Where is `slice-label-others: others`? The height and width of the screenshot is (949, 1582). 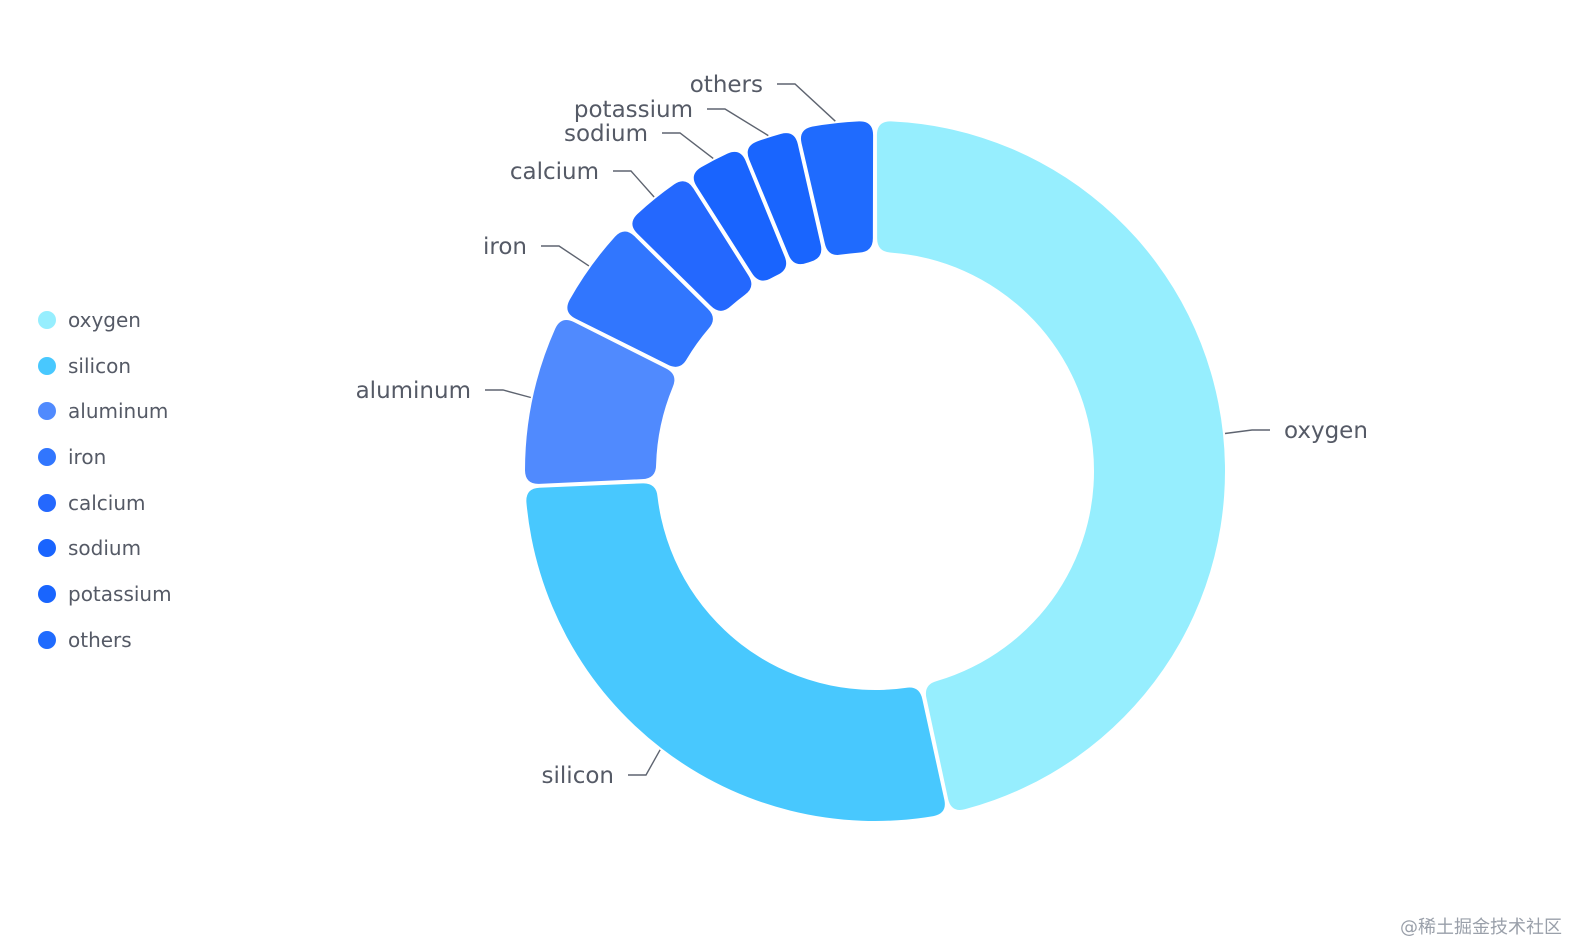
slice-label-others: others is located at coordinates (726, 85).